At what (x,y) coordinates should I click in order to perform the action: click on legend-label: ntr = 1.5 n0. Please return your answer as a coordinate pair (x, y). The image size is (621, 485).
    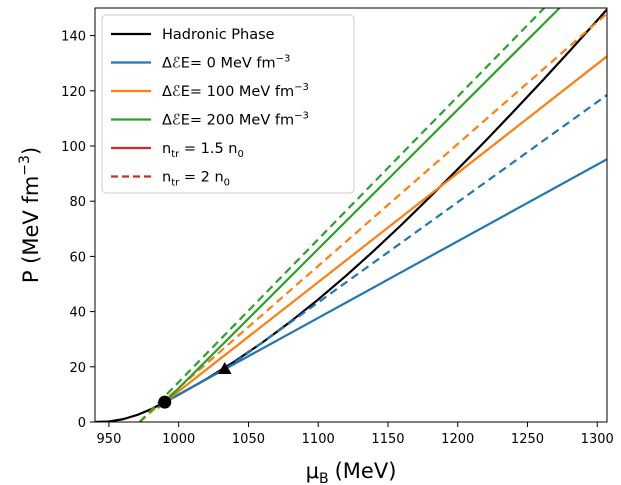
    Looking at the image, I should click on (203, 150).